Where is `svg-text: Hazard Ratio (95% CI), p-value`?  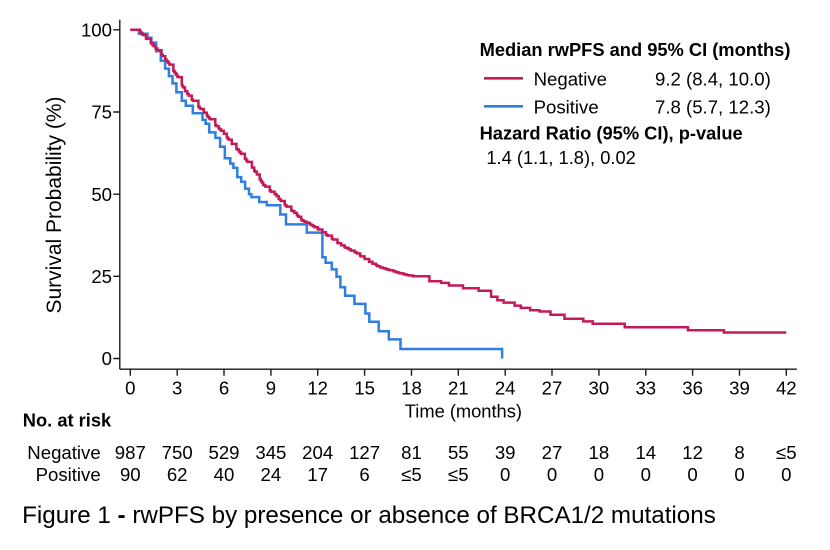
svg-text: Hazard Ratio (95% CI), p-value is located at coordinates (611, 132).